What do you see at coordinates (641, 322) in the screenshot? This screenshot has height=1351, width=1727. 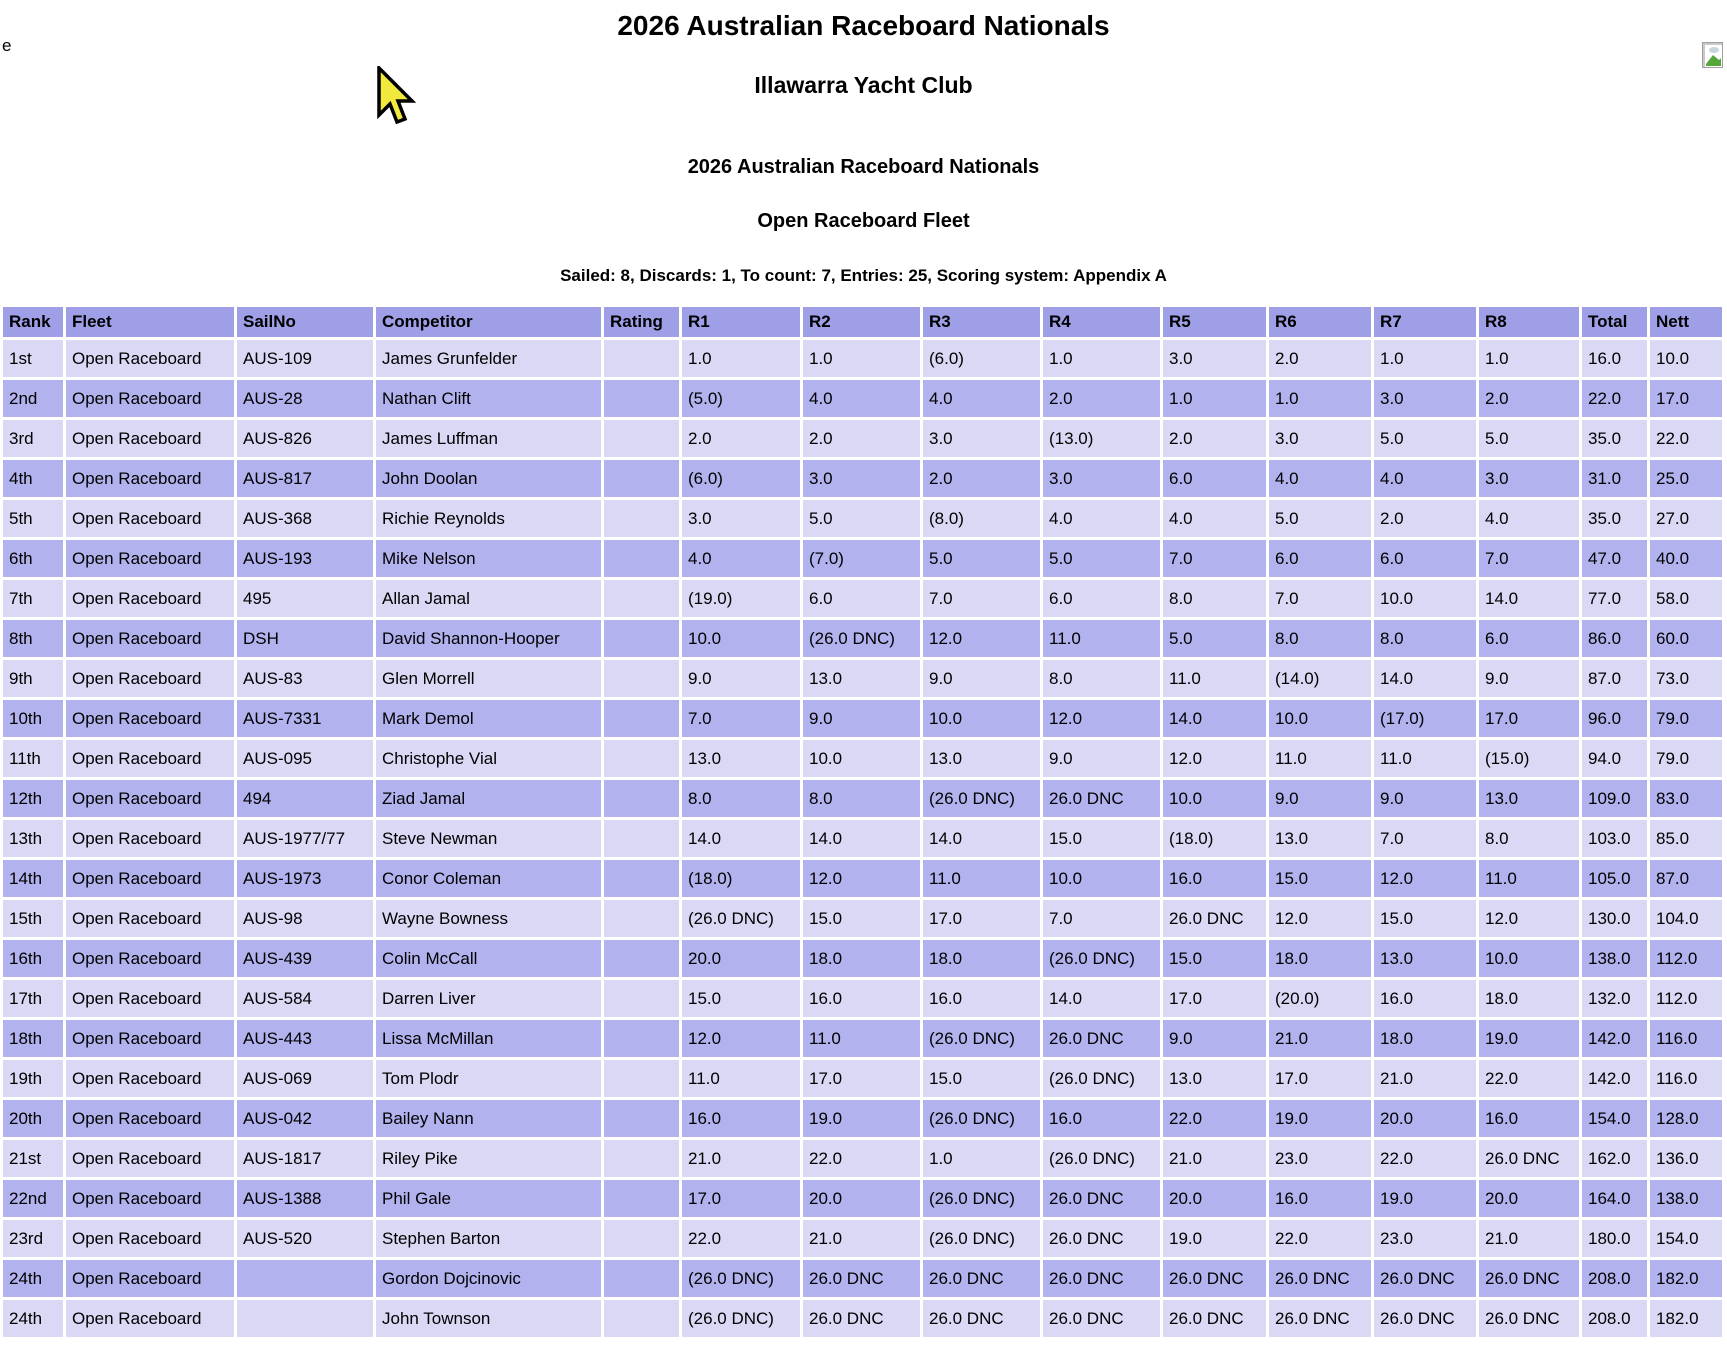 I see `column-header-rating: Rating` at bounding box center [641, 322].